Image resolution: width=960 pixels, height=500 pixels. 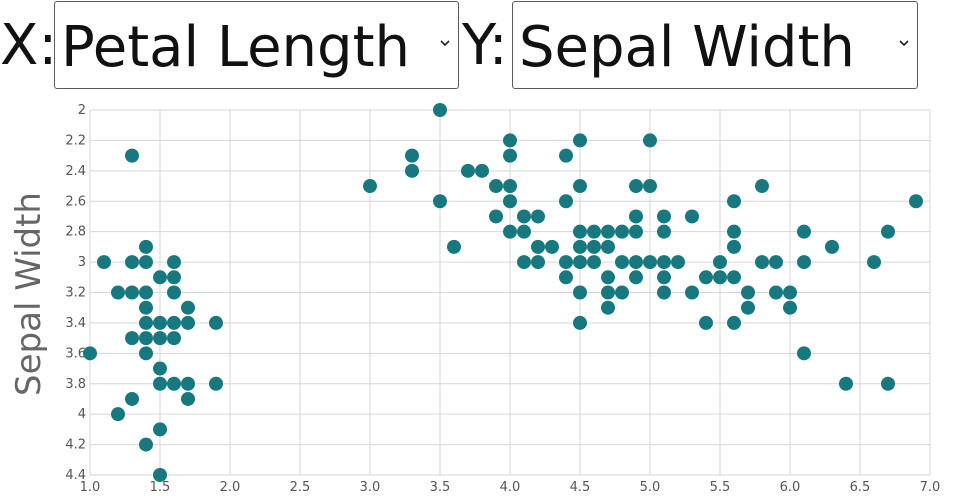 I want to click on y-axis-select: Sepal Width, so click(x=715, y=45).